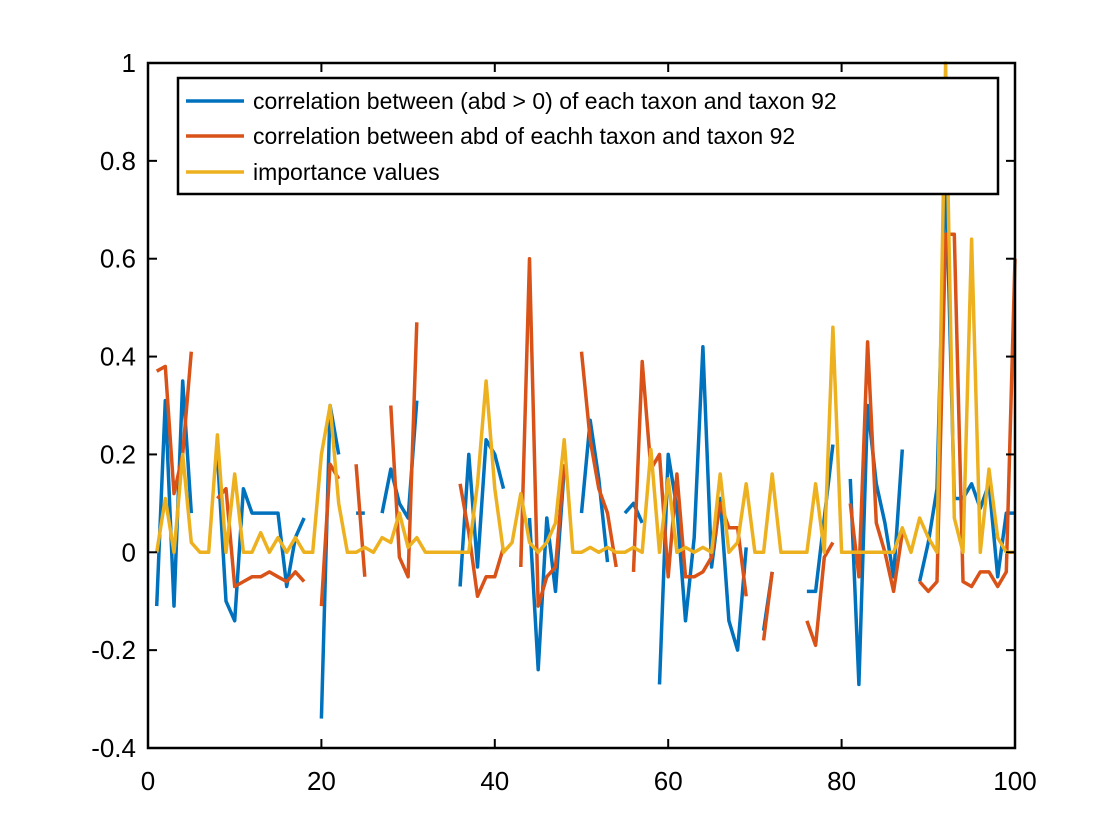 This screenshot has height=840, width=1120. I want to click on y-tick-label-0: -0.4, so click(113, 748).